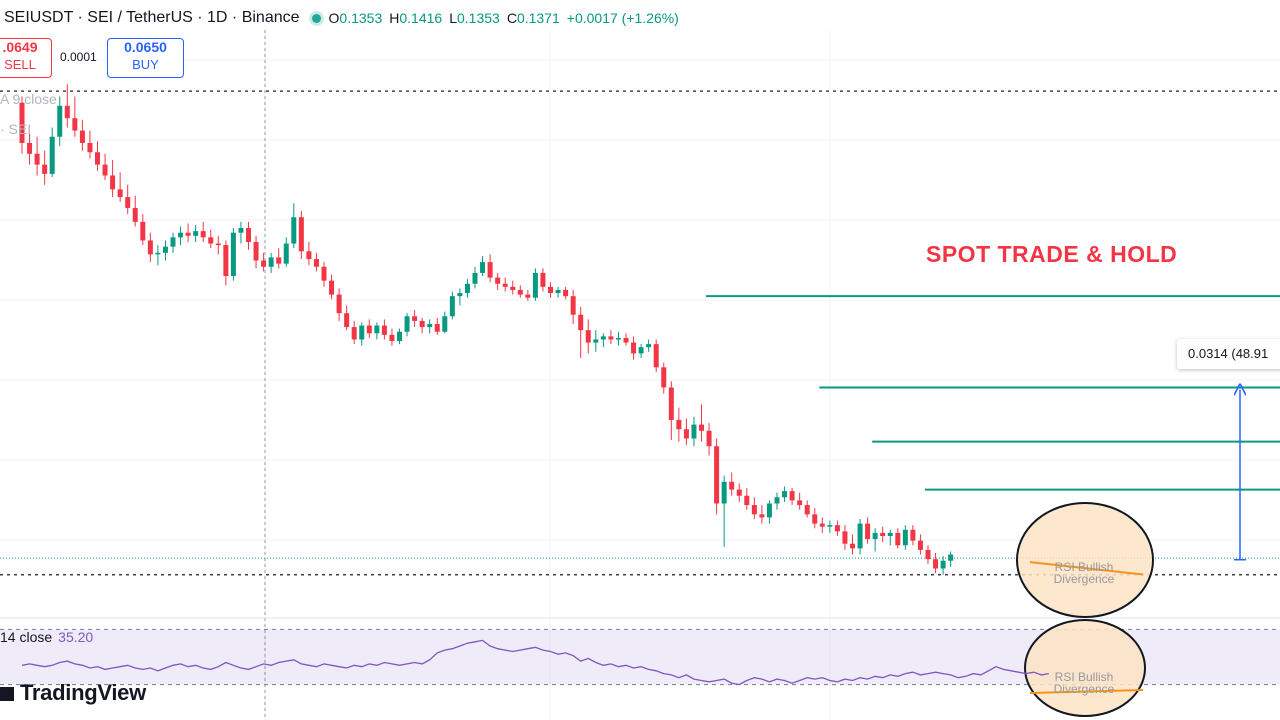 Image resolution: width=1280 pixels, height=720 pixels. What do you see at coordinates (73, 693) in the screenshot?
I see `tradingview-logo: TradingView` at bounding box center [73, 693].